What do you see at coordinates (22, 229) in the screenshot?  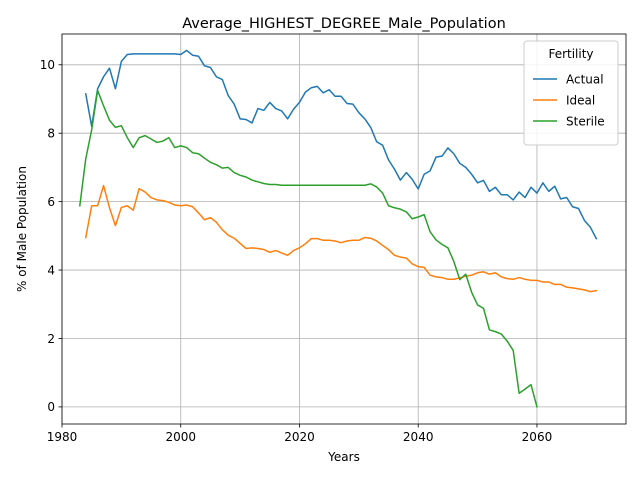 I see `y-axis-label: % of Male Population` at bounding box center [22, 229].